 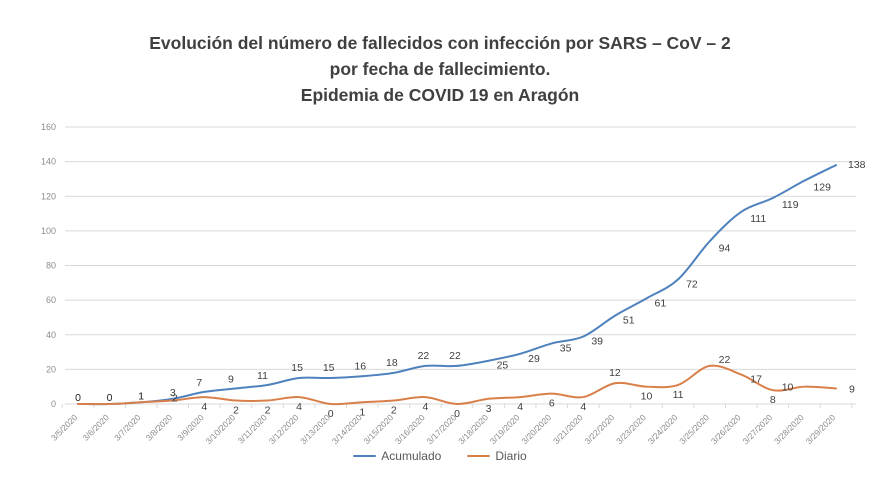 What do you see at coordinates (534, 359) in the screenshot?
I see `data-label-acumulado: 29` at bounding box center [534, 359].